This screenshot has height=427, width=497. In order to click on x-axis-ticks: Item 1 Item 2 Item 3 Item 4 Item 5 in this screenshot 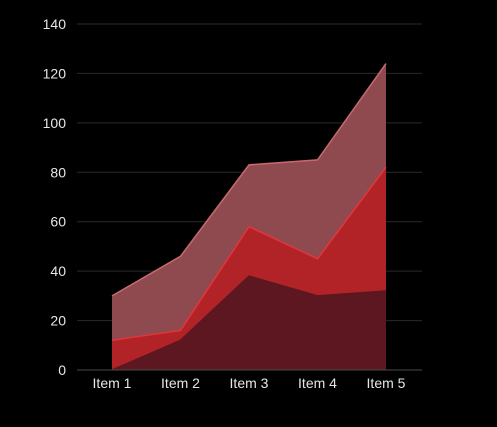, I will do `click(249, 383)`.